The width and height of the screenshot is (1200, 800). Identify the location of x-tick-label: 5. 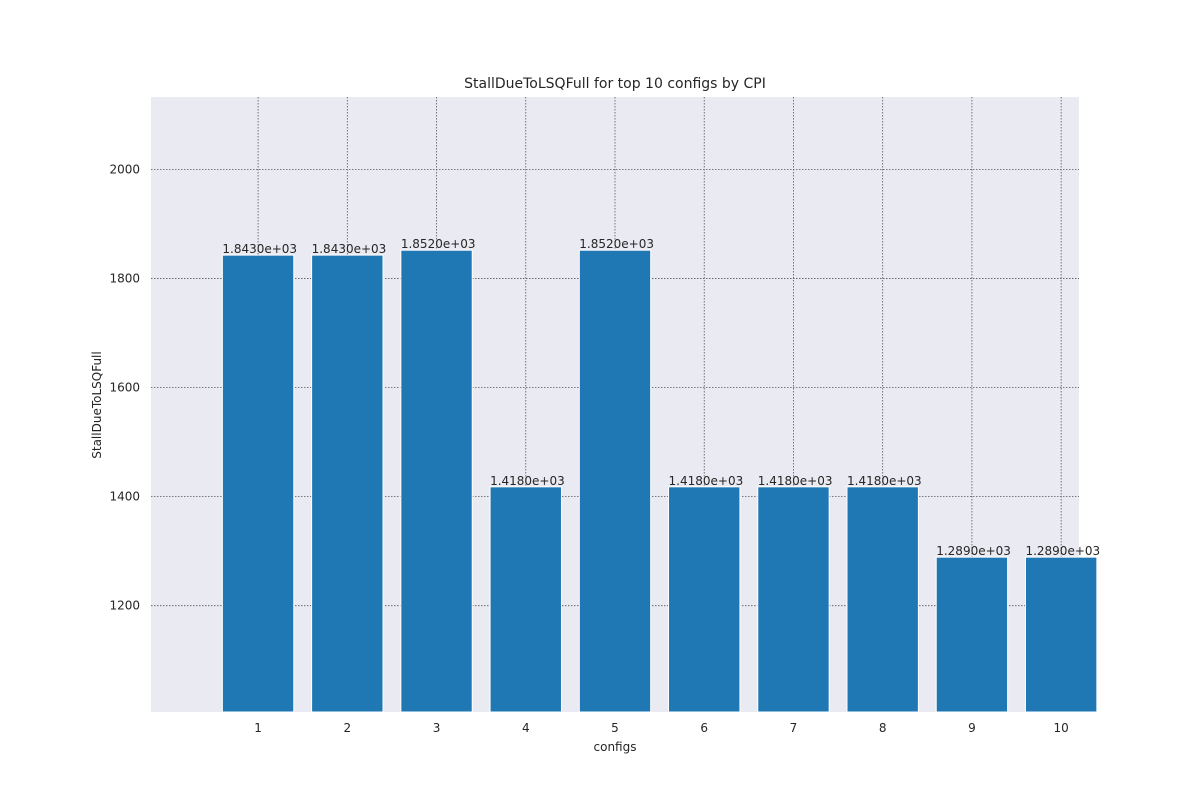
(615, 728).